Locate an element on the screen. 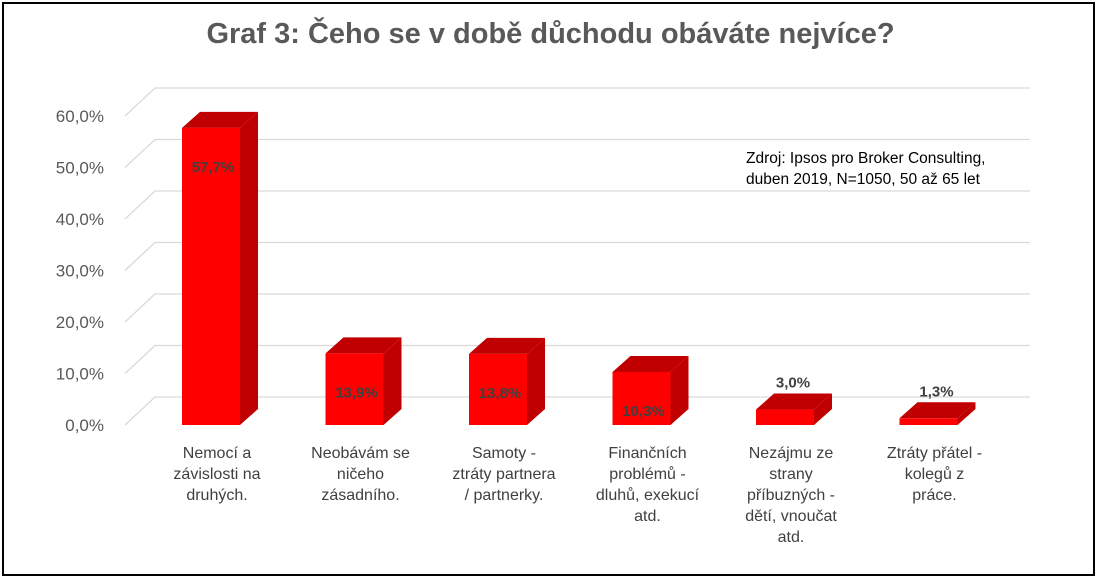 Image resolution: width=1099 pixels, height=580 pixels. data-label: 13,9% is located at coordinates (356, 392).